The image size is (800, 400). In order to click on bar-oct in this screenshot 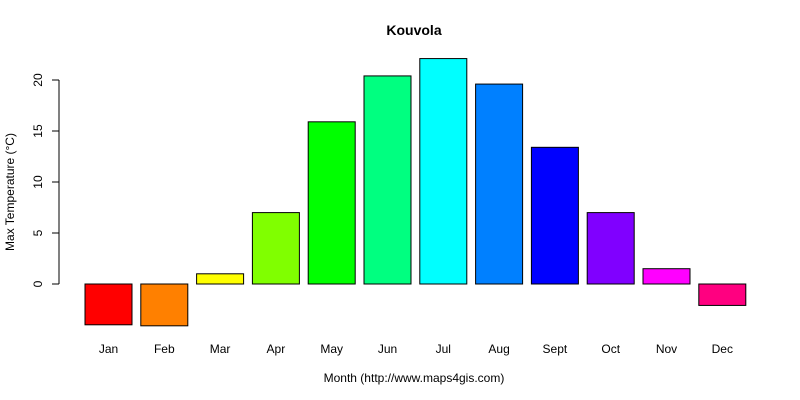, I will do `click(610, 248)`.